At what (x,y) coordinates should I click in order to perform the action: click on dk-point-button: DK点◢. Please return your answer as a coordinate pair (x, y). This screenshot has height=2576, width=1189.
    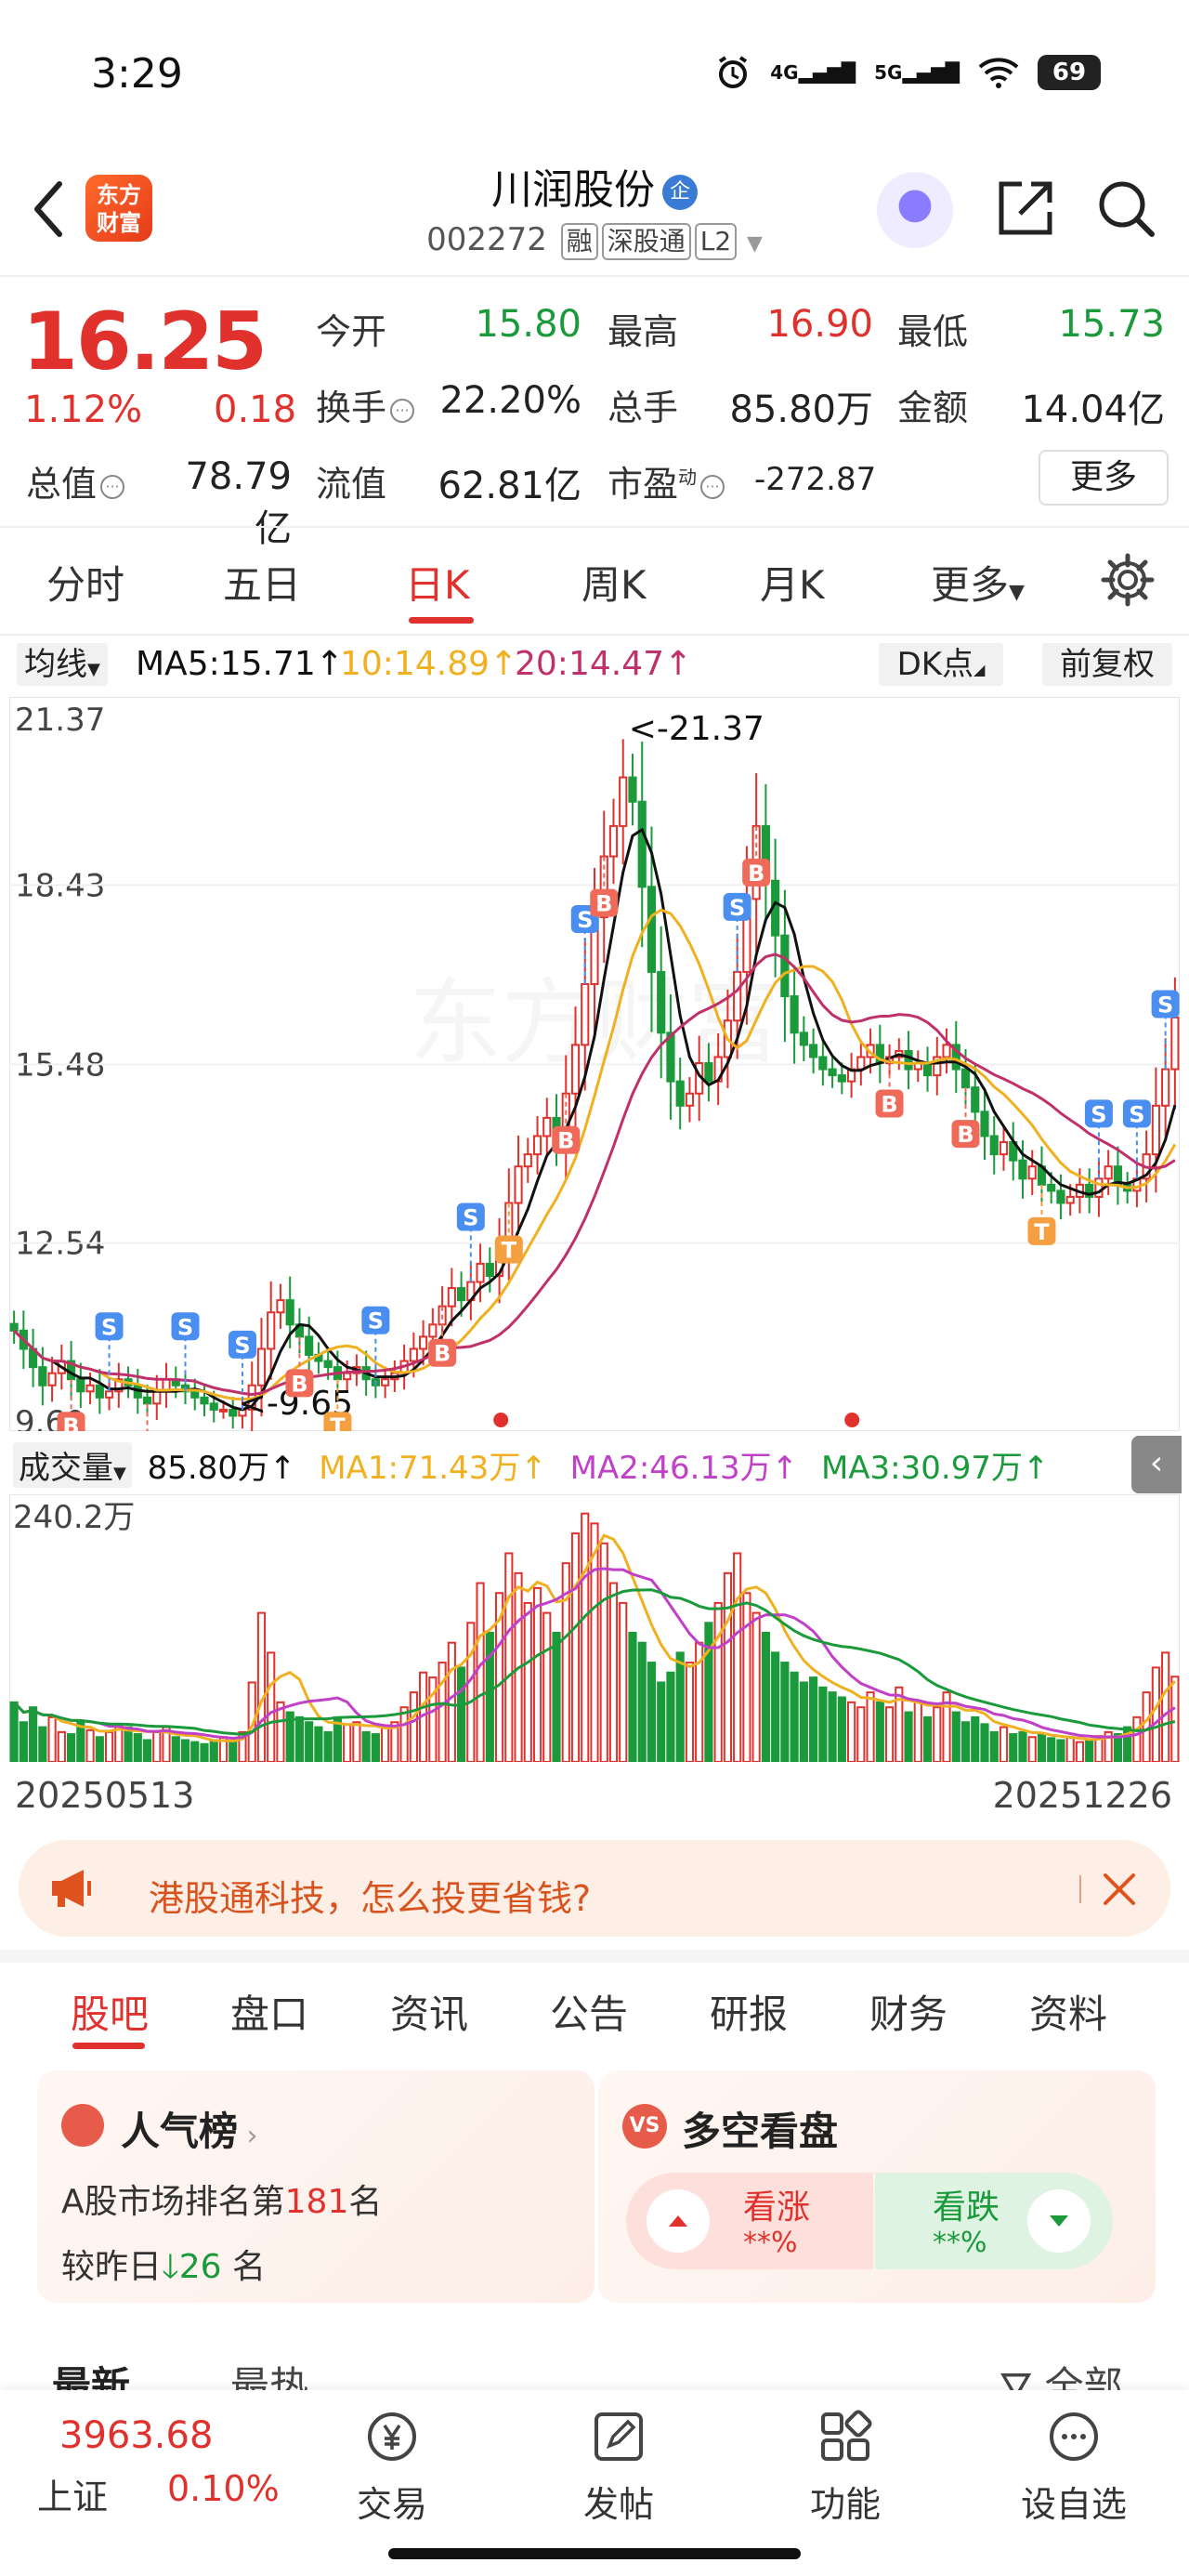
    Looking at the image, I should click on (941, 664).